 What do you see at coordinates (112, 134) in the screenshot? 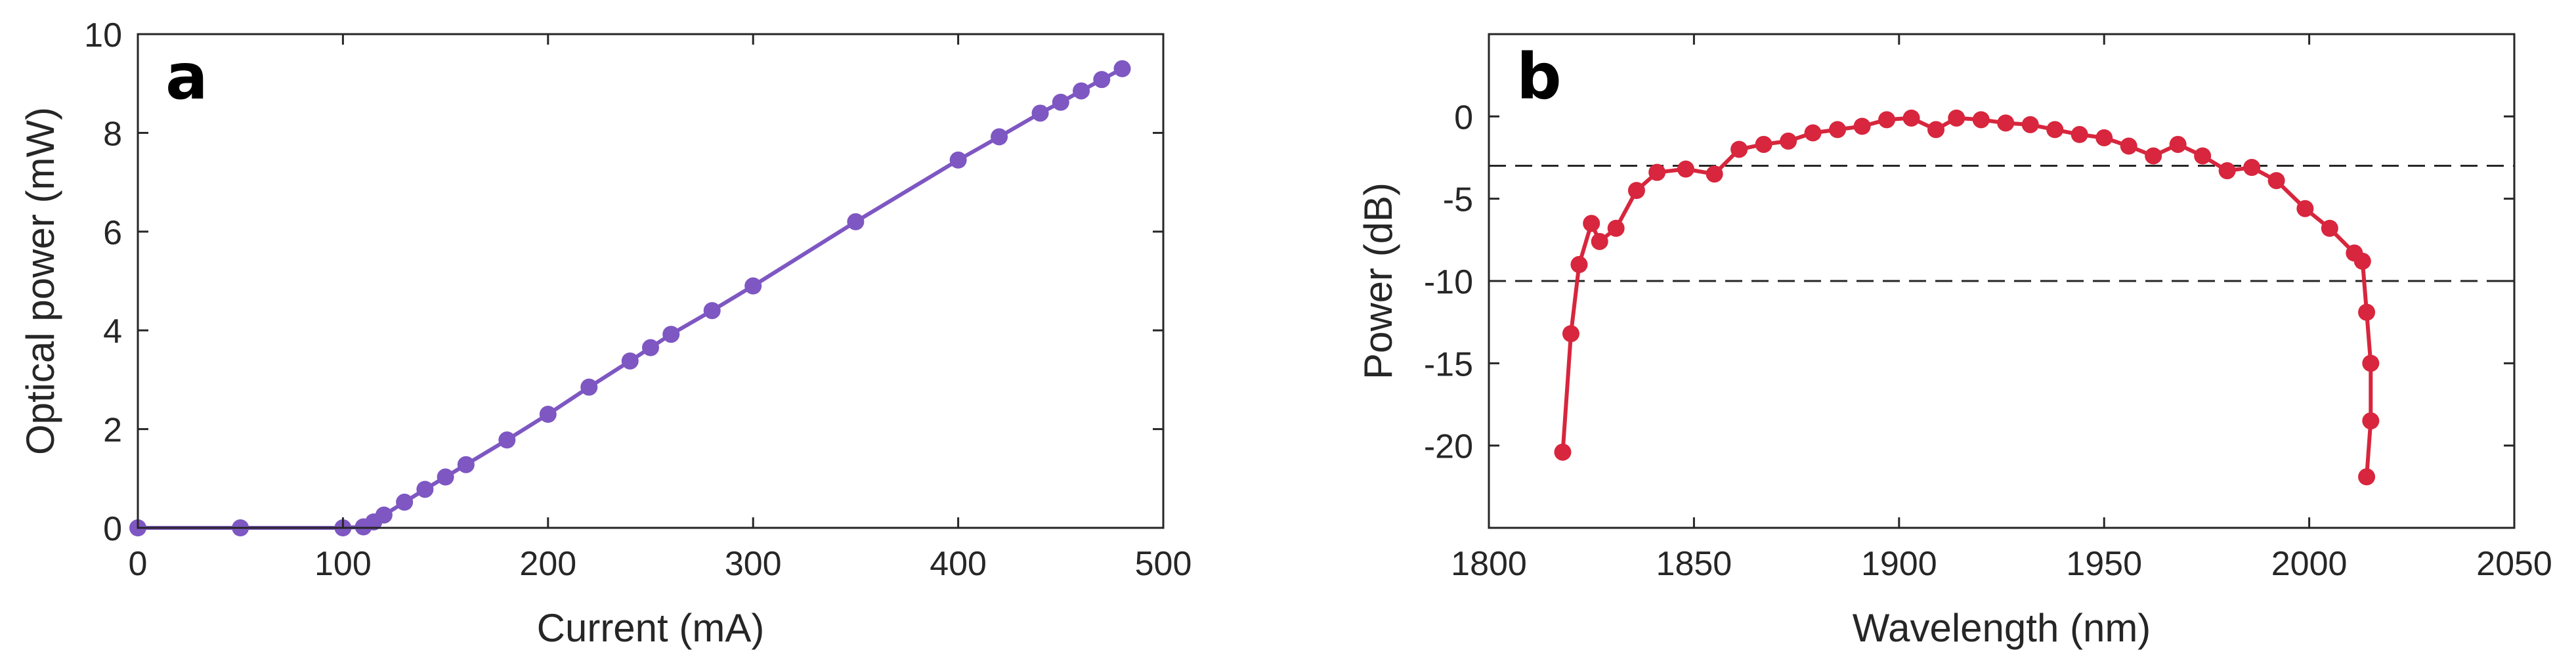
I see `y-tick-label: 8` at bounding box center [112, 134].